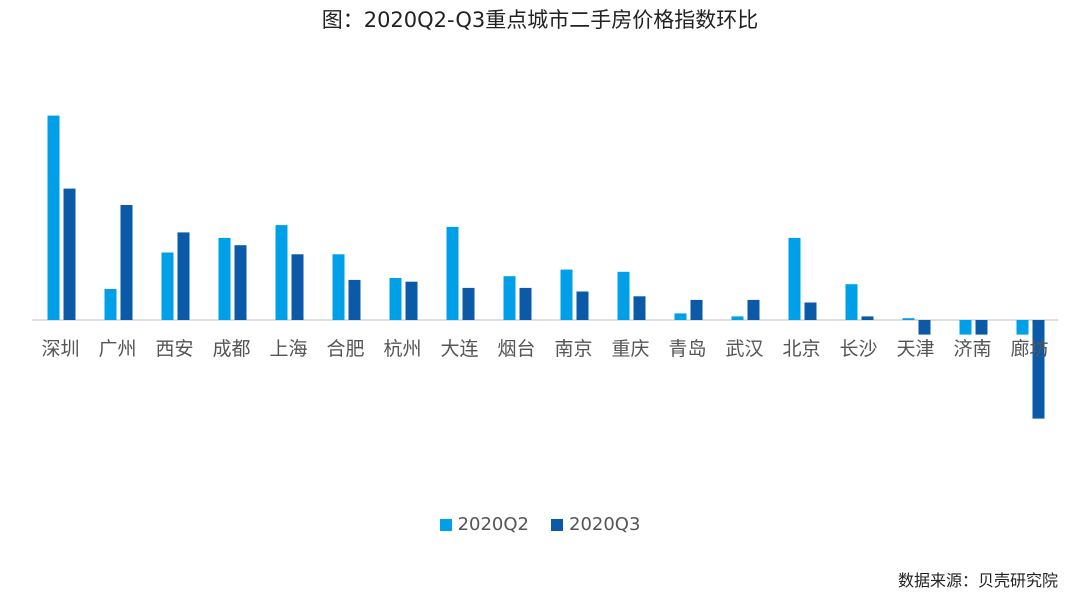 This screenshot has width=1080, height=608. I want to click on category-label: 北京, so click(801, 349).